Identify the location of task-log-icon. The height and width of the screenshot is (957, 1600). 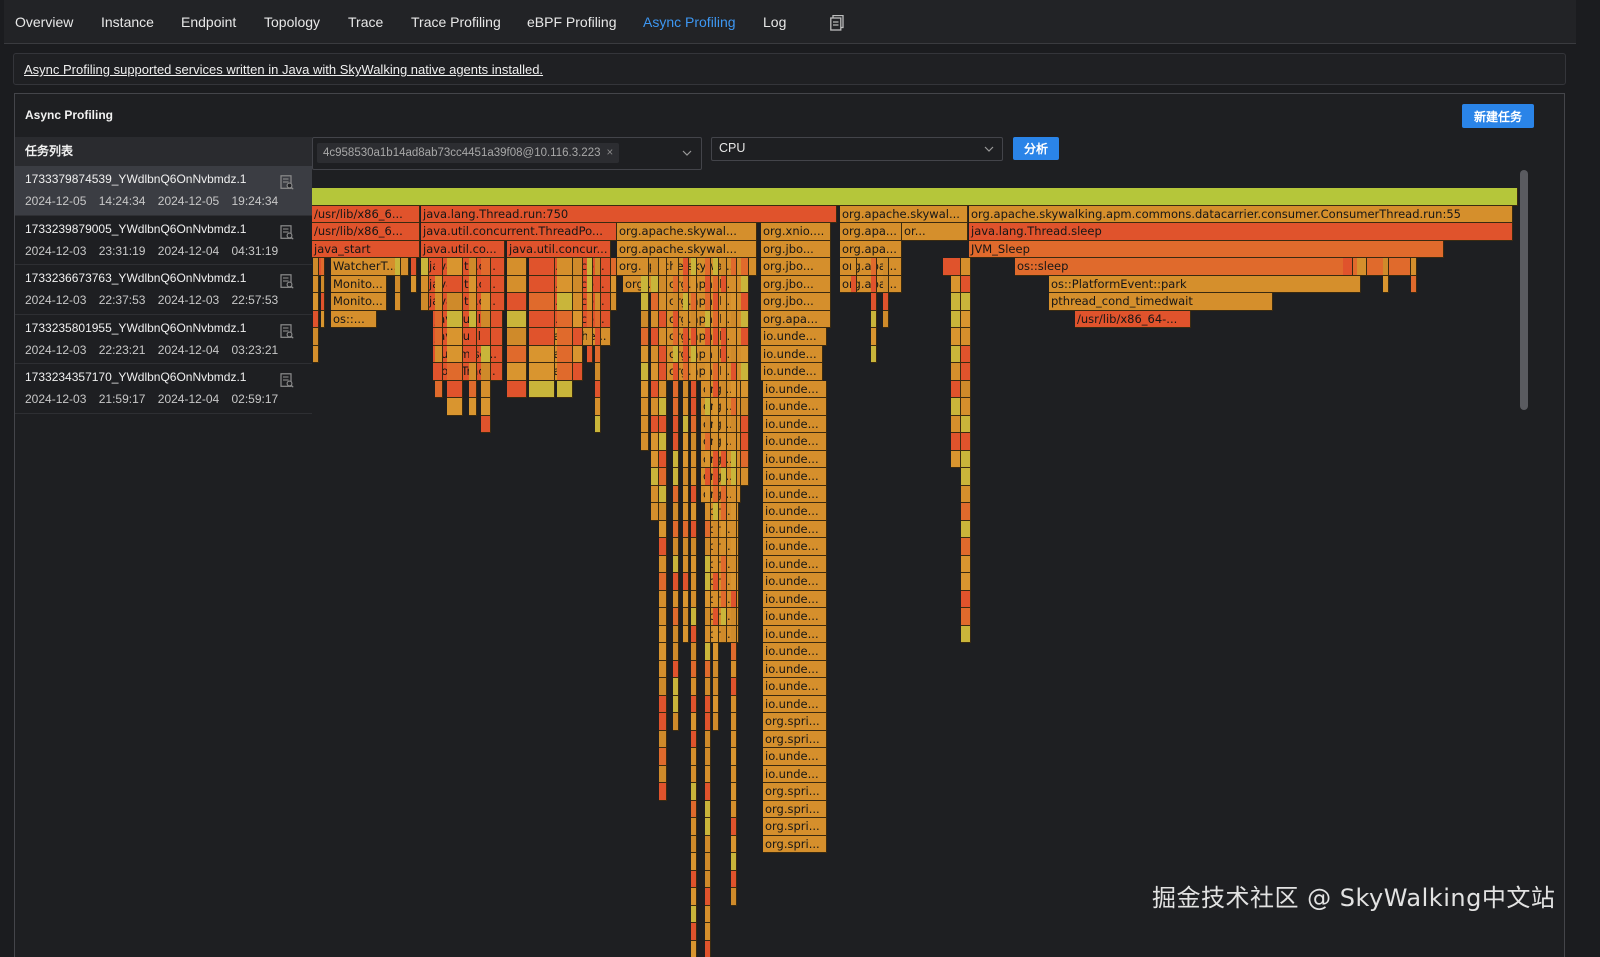
(287, 331).